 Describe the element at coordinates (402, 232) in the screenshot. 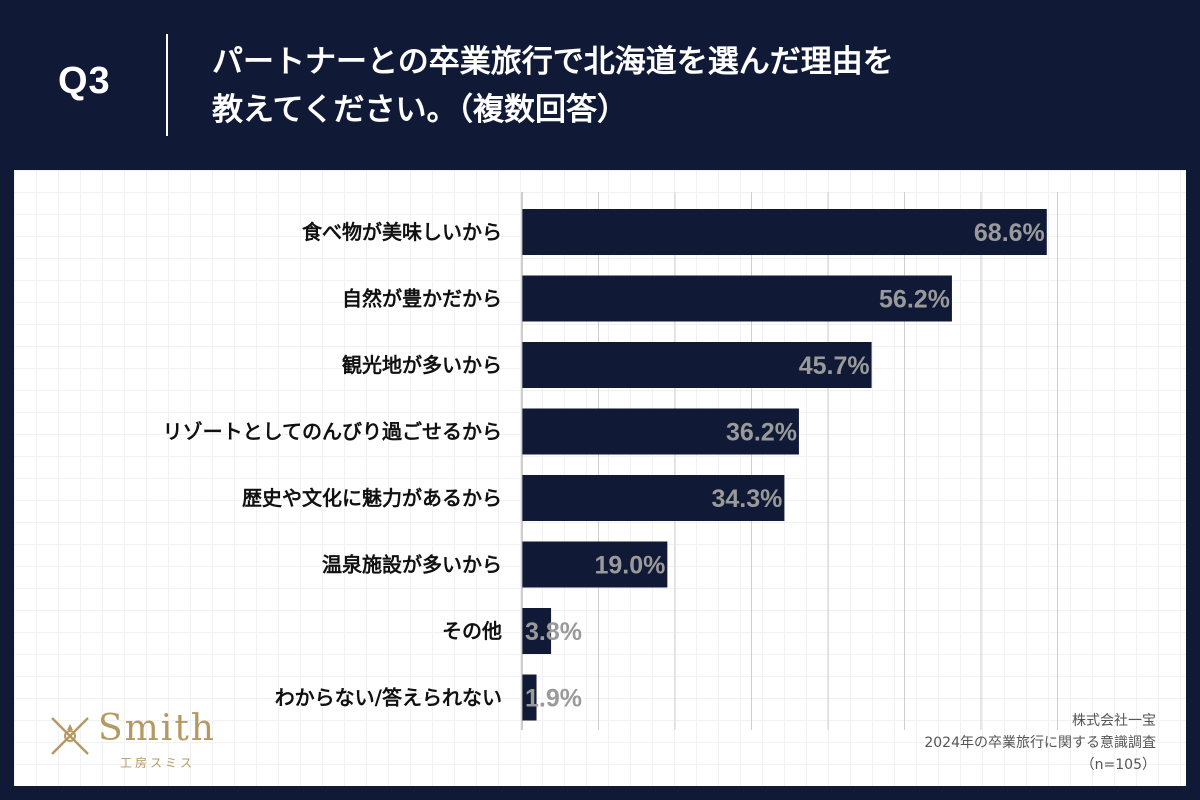

I see `category-label: 食べ物が美味しいから` at that location.